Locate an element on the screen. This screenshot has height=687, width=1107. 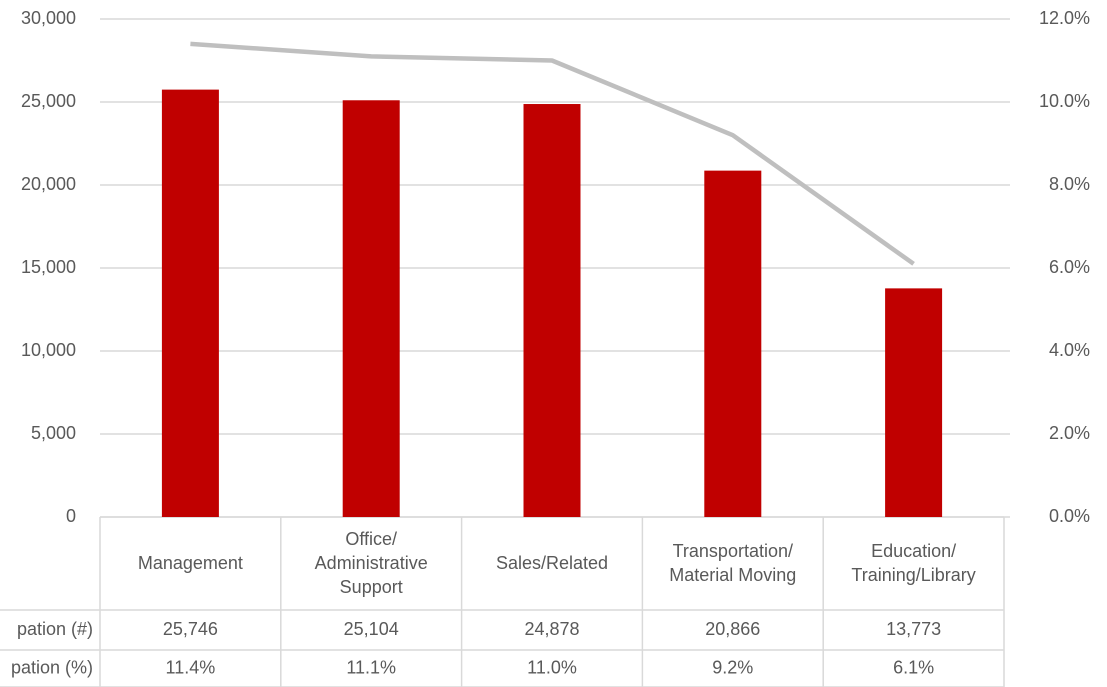
legend-label: pation (%) is located at coordinates (52, 667).